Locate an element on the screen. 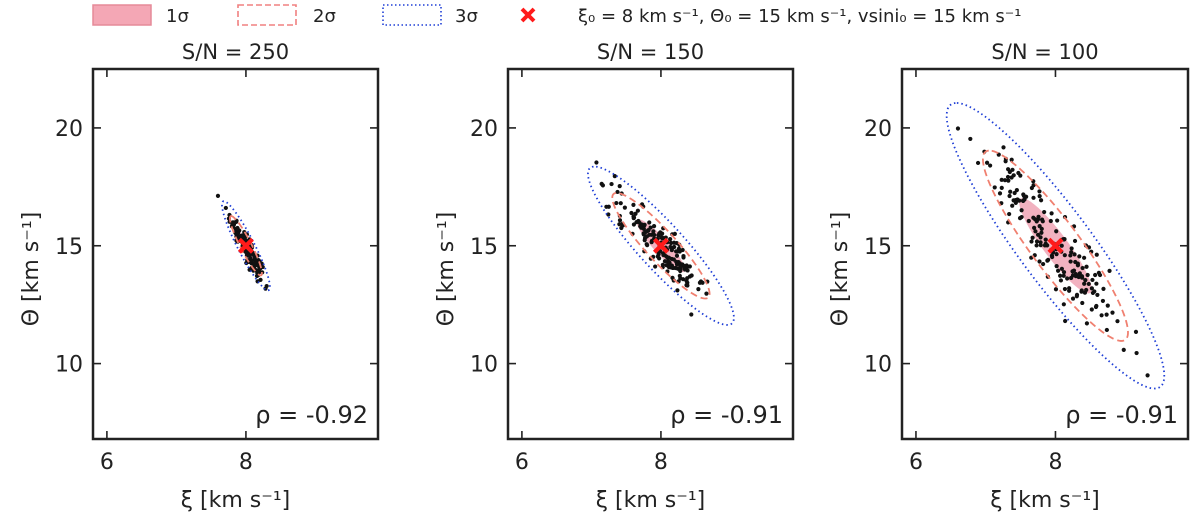  panel-title: S/N = 100 is located at coordinates (1044, 52).